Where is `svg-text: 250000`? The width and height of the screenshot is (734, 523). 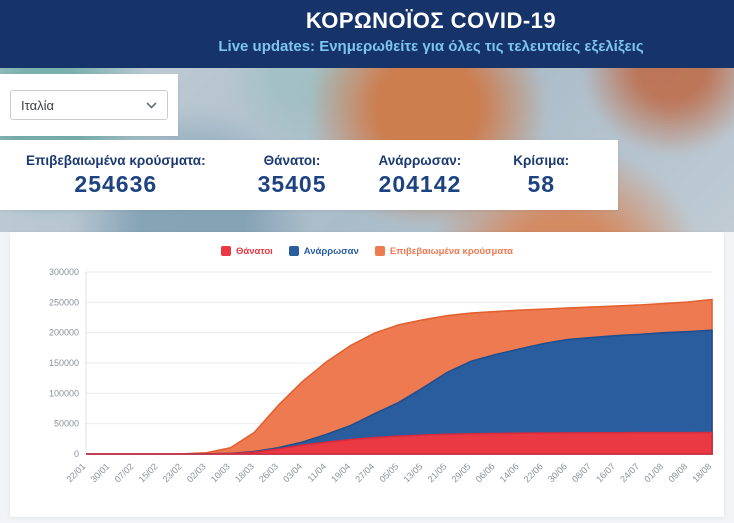
svg-text: 250000 is located at coordinates (64, 302).